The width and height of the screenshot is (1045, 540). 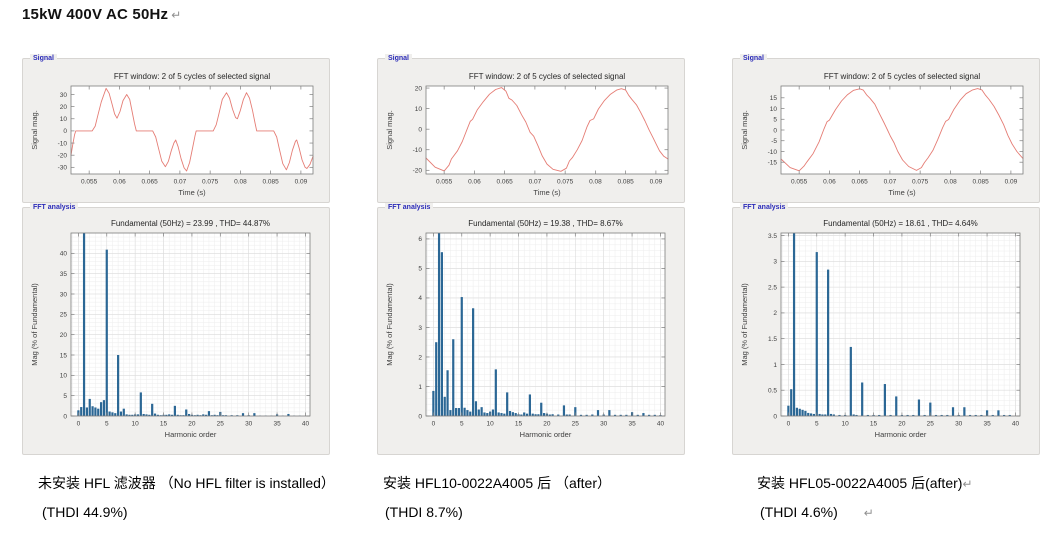 What do you see at coordinates (931, 424) in the screenshot?
I see `svg-text: 25` at bounding box center [931, 424].